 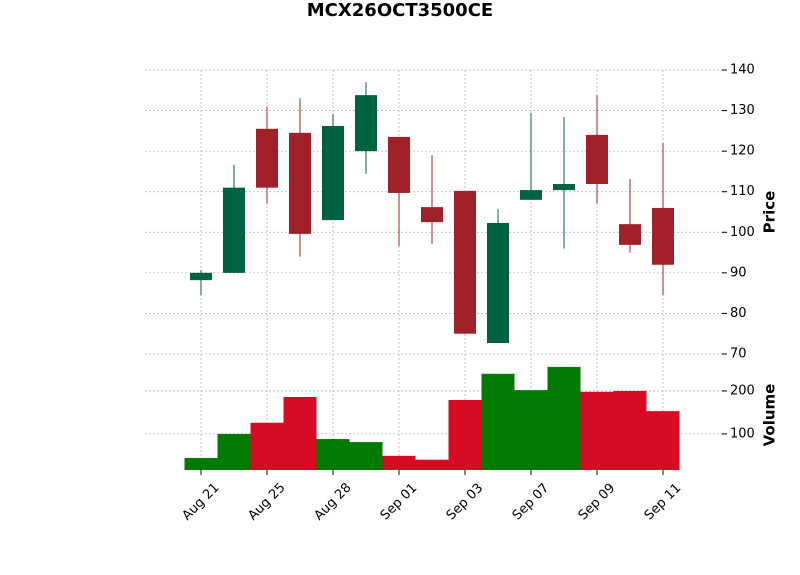 I want to click on volume-axis-label: Volume, so click(x=770, y=415).